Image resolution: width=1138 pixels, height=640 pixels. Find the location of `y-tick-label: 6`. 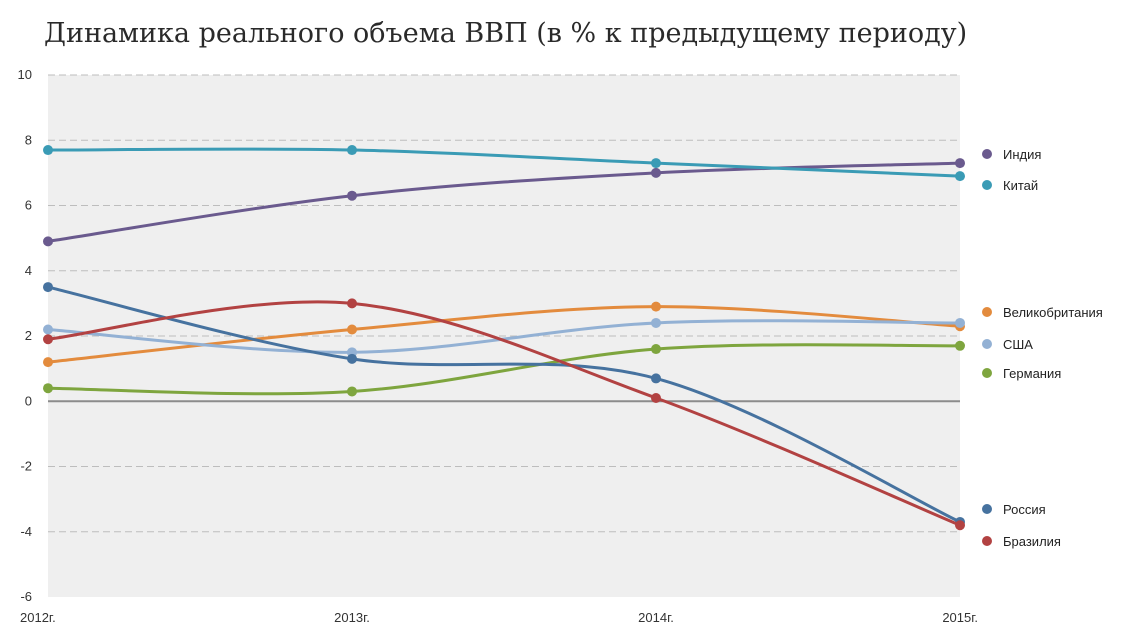

y-tick-label: 6 is located at coordinates (28, 205).